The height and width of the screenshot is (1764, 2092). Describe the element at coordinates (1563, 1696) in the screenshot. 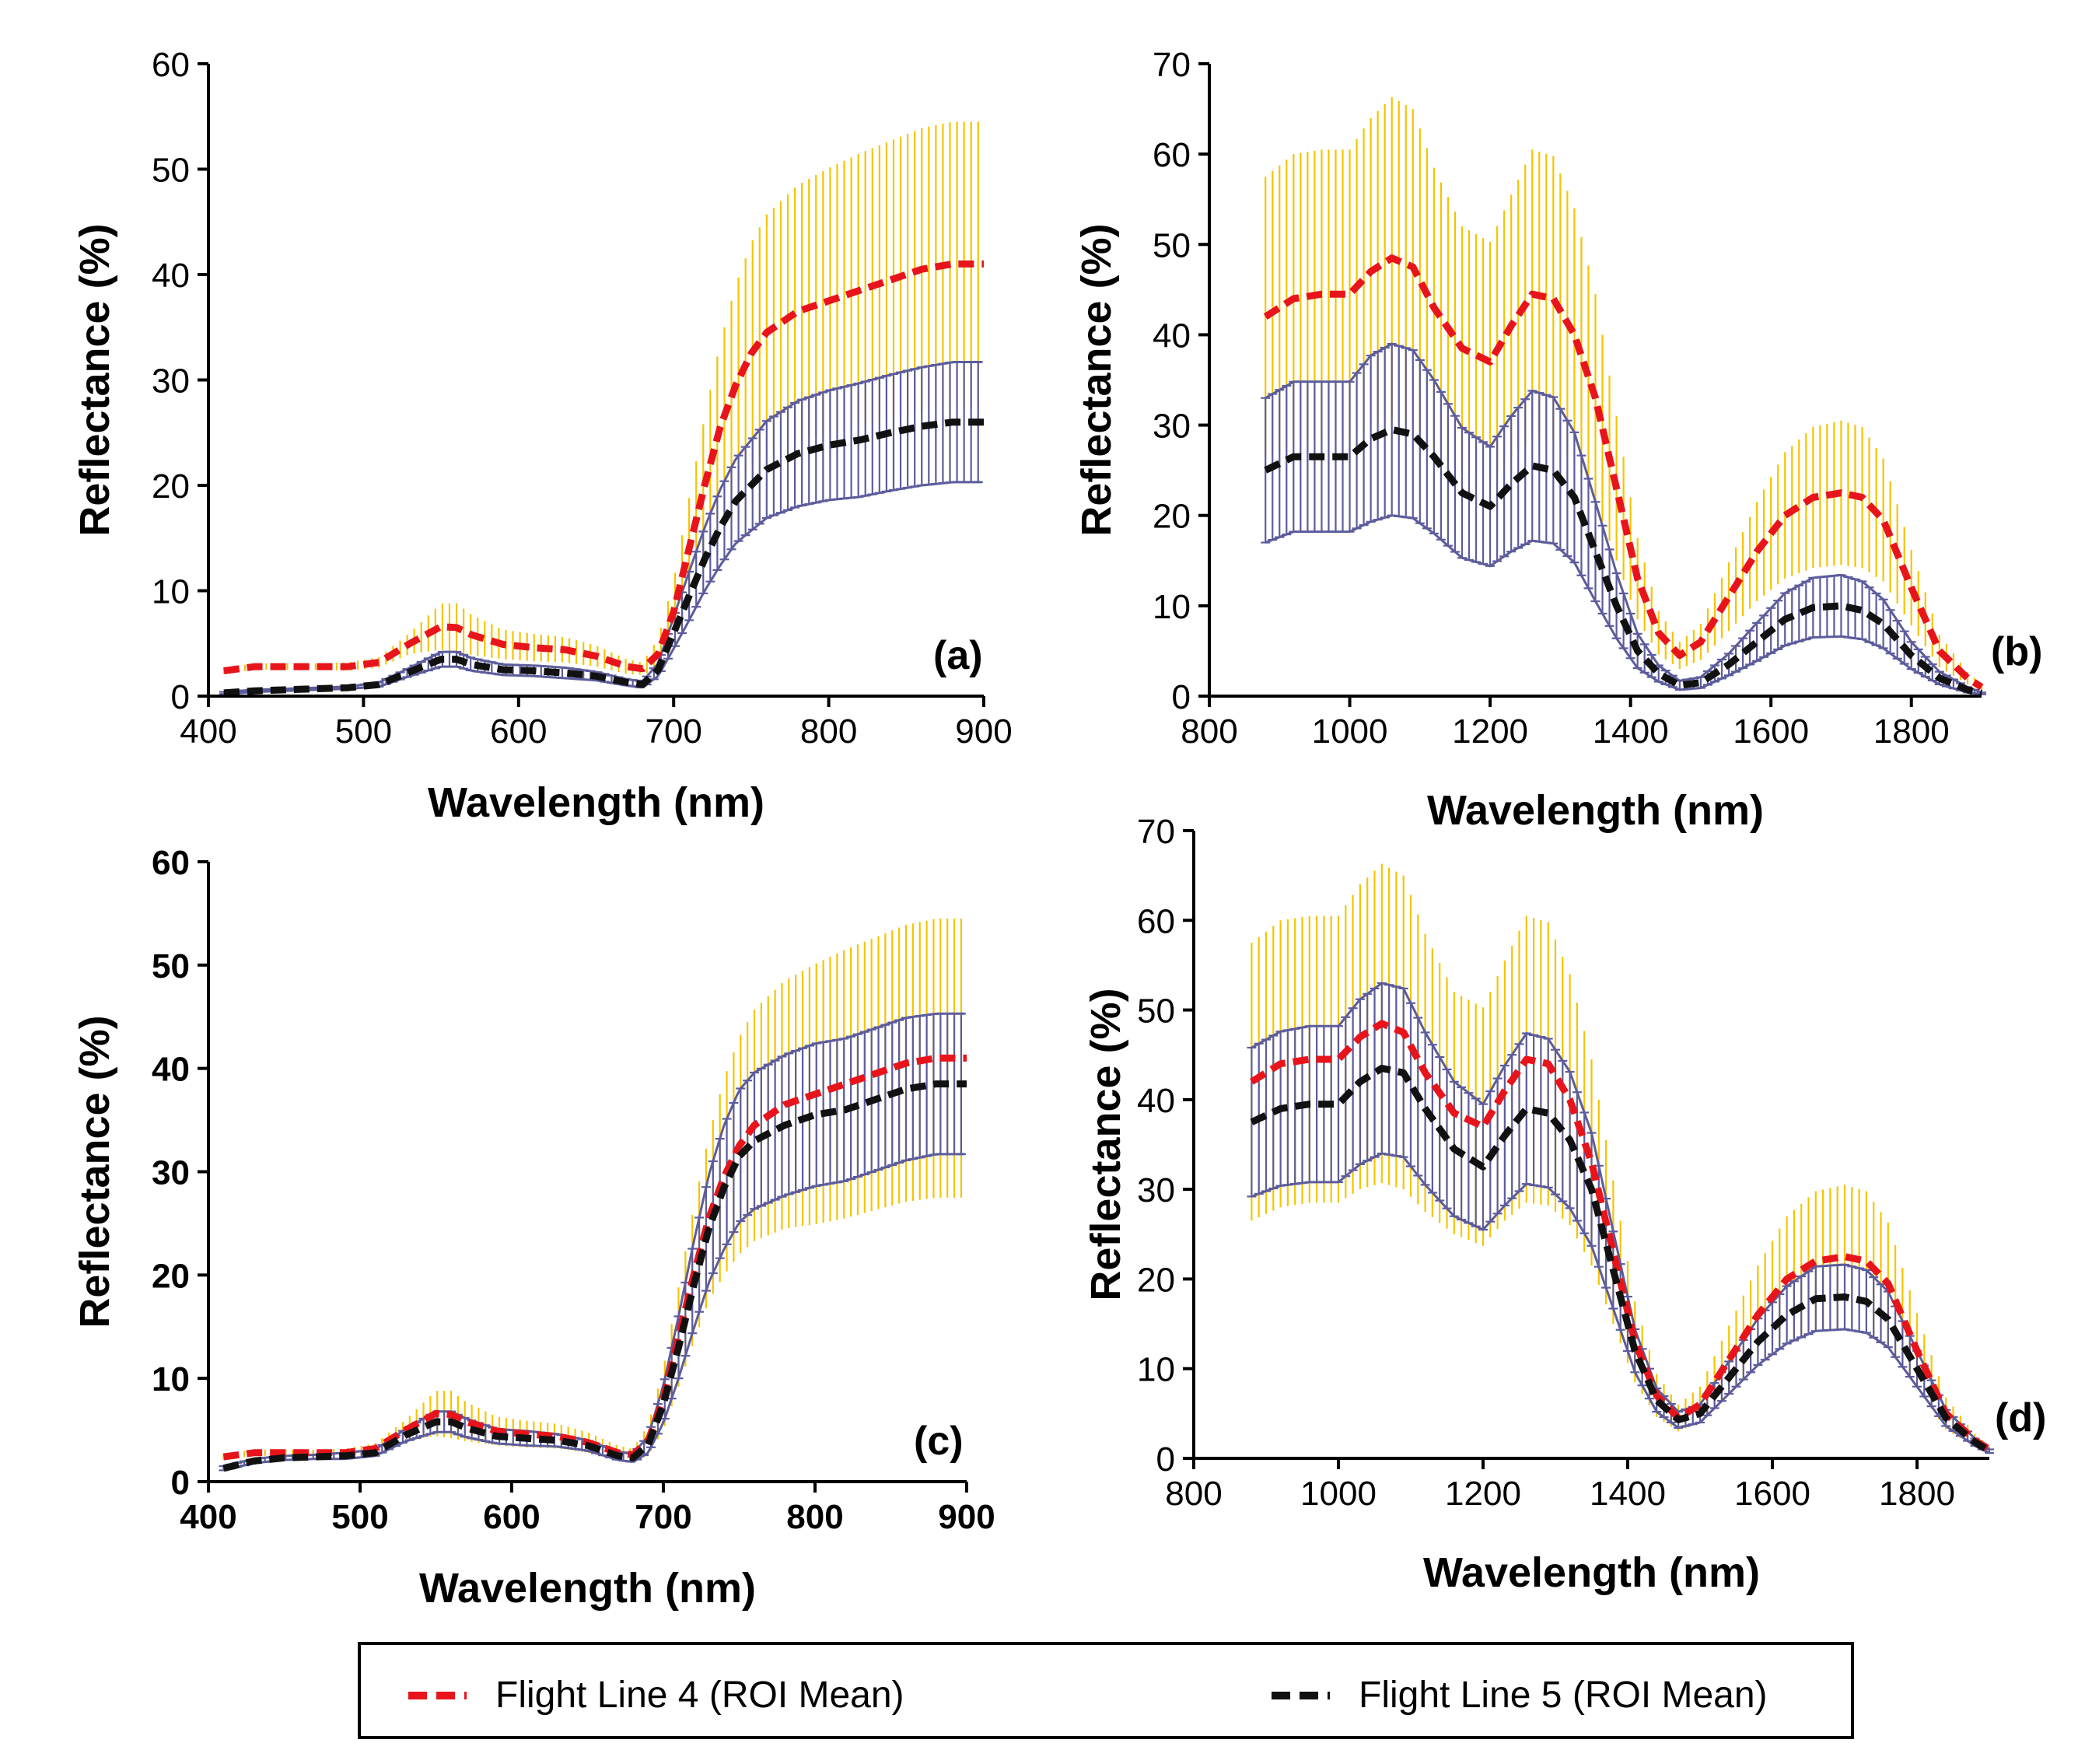

I see `legend-label-flight-line-5: Flight Line 5 (ROI Mean)` at that location.